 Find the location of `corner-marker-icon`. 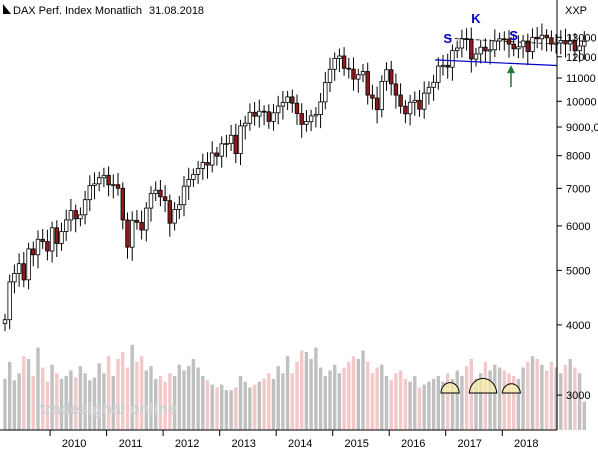

corner-marker-icon is located at coordinates (7, 9).